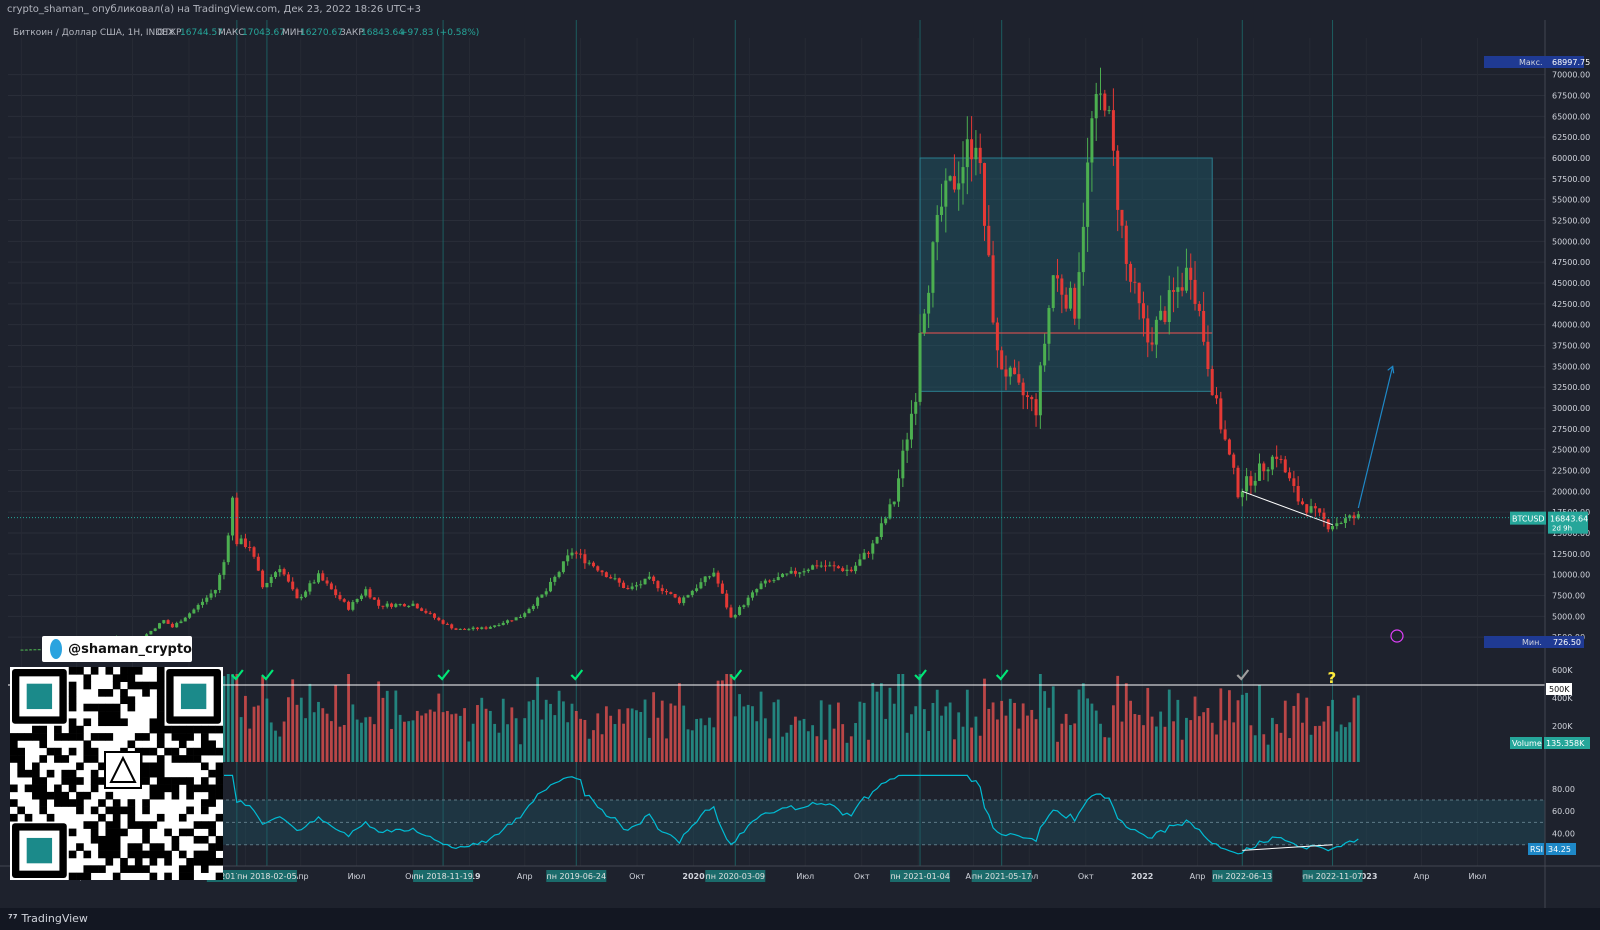 The width and height of the screenshot is (1600, 930). What do you see at coordinates (1397, 636) in the screenshot?
I see `lightning-icon` at bounding box center [1397, 636].